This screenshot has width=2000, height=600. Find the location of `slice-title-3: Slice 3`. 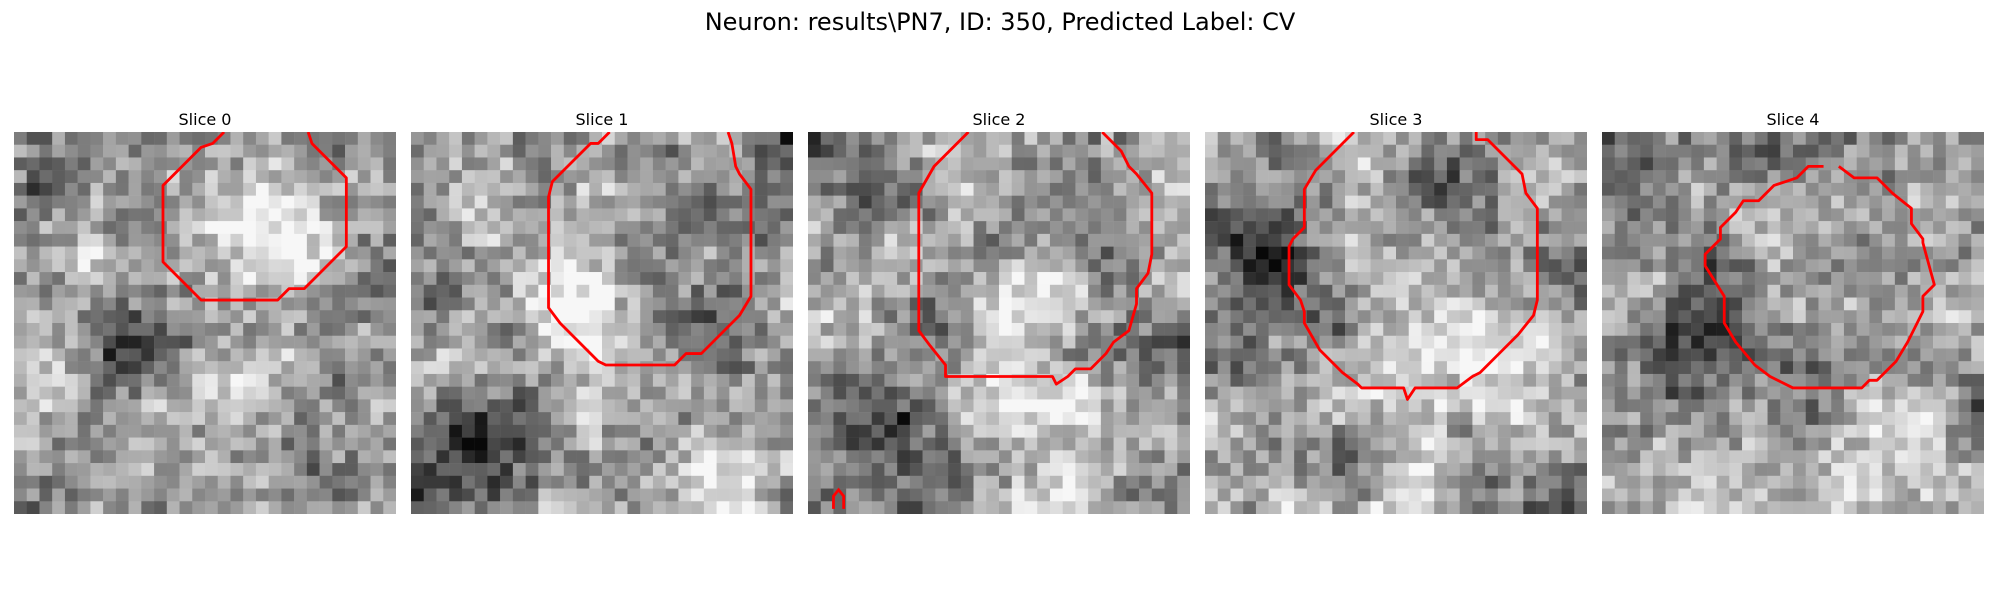

slice-title-3: Slice 3 is located at coordinates (1396, 119).